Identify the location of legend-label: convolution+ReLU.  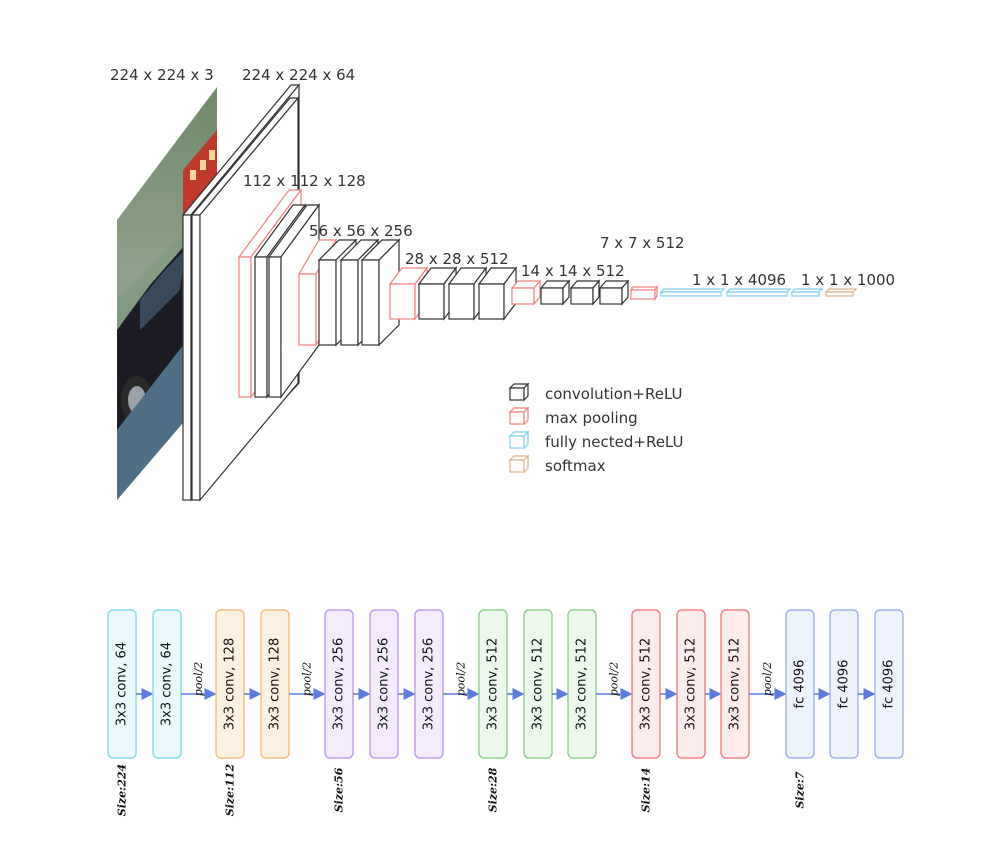
(614, 394).